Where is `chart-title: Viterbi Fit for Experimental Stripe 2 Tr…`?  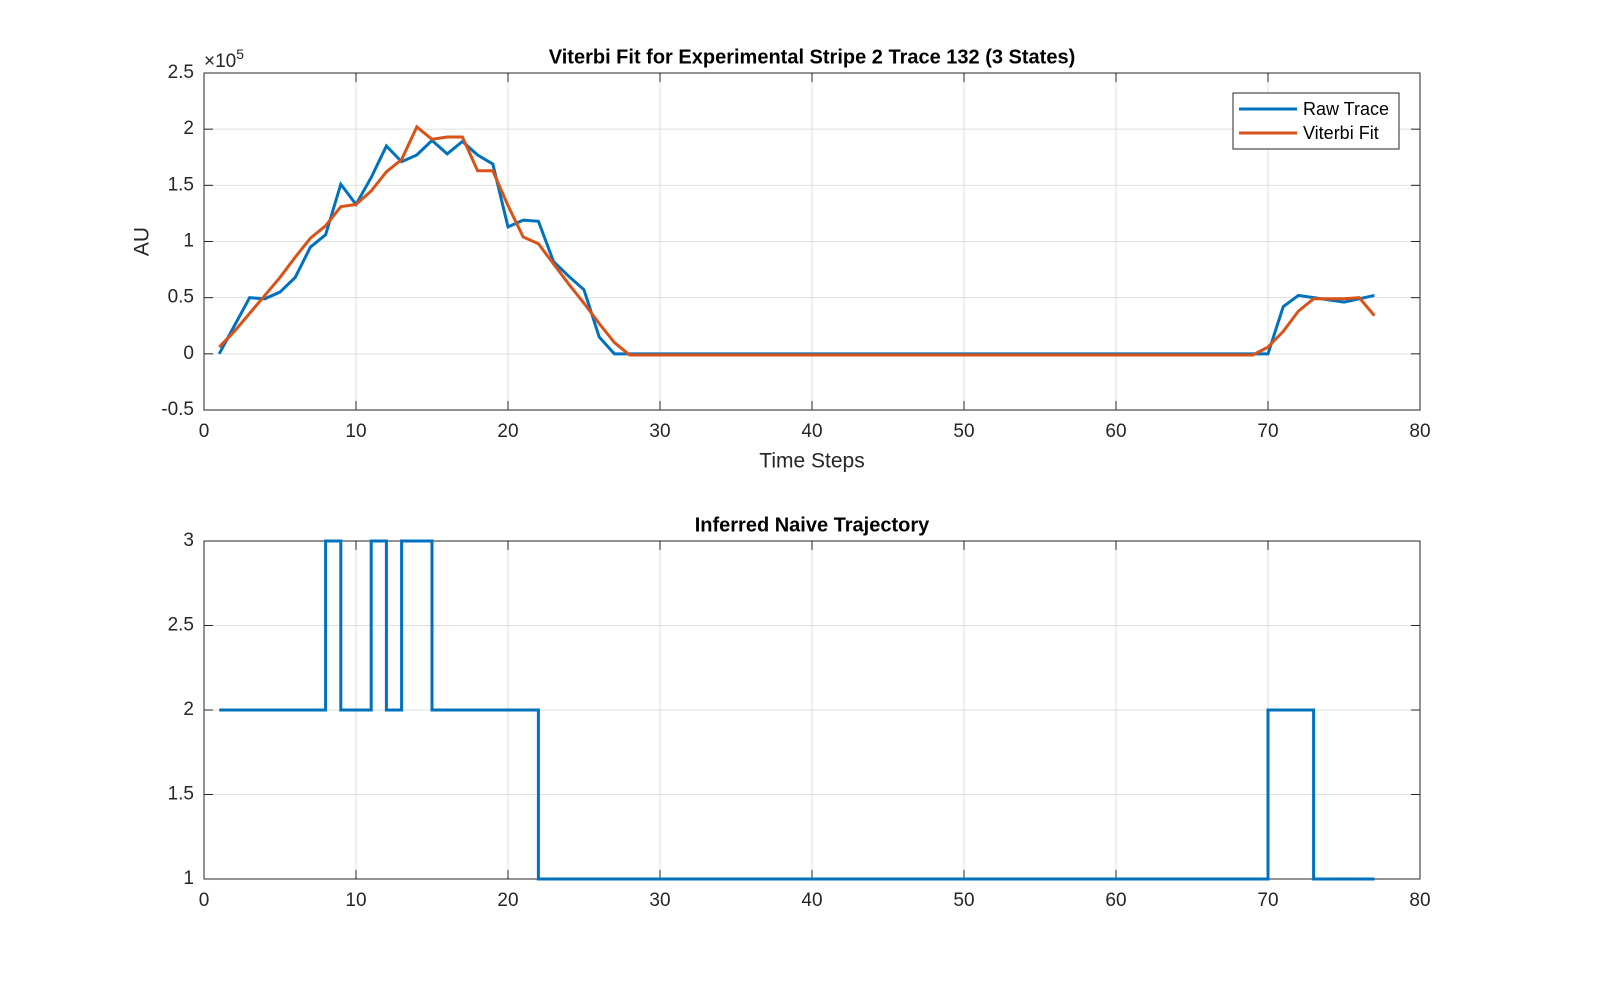 chart-title: Viterbi Fit for Experimental Stripe 2 Tr… is located at coordinates (812, 57).